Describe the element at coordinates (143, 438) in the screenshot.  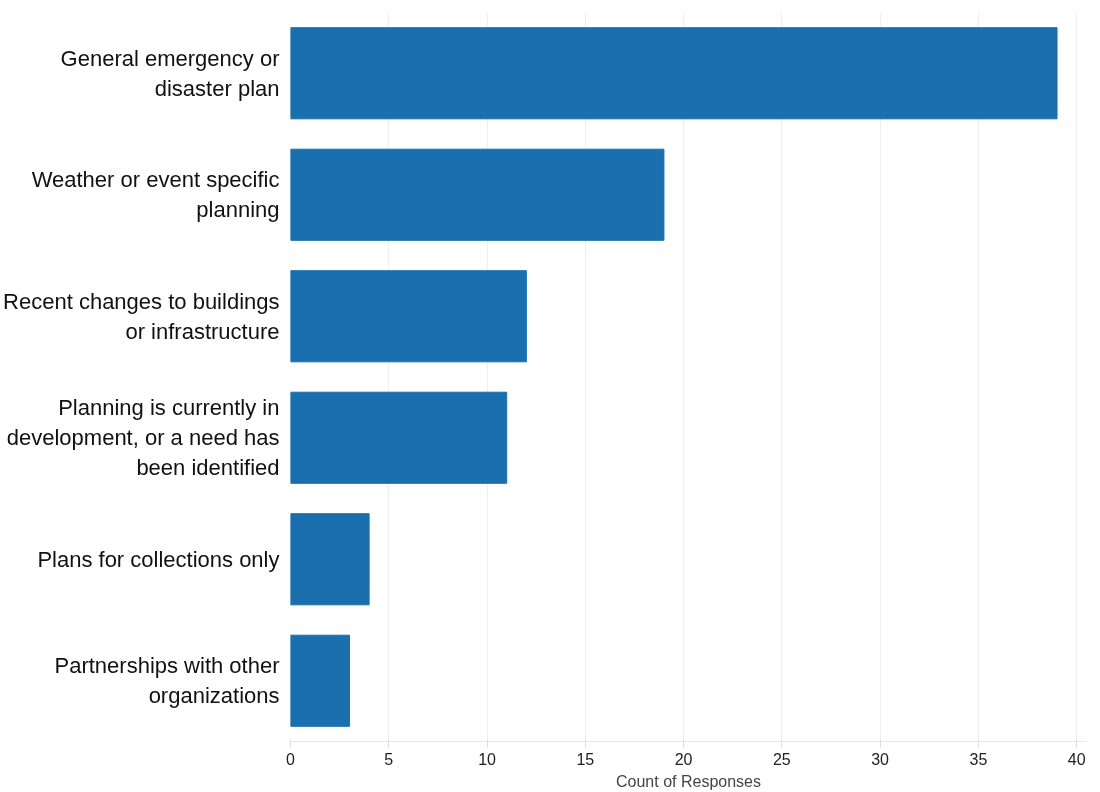
I see `y-tick-label: Planning is currently in development, or a need has been identified` at that location.